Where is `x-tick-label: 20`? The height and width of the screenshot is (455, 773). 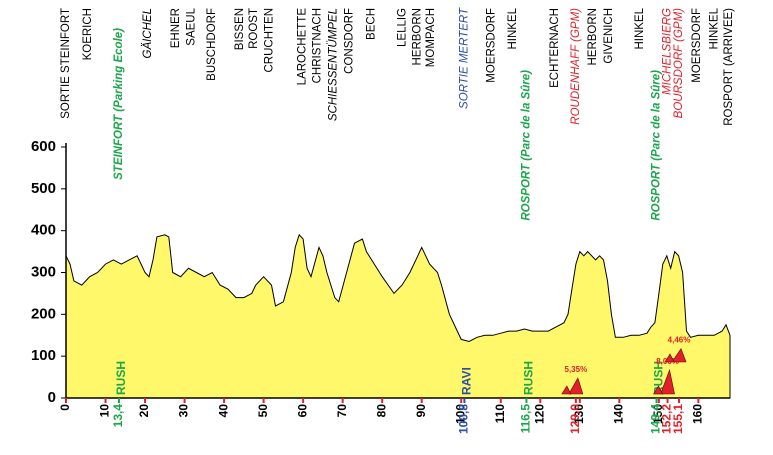 x-tick-label: 20 is located at coordinates (144, 411).